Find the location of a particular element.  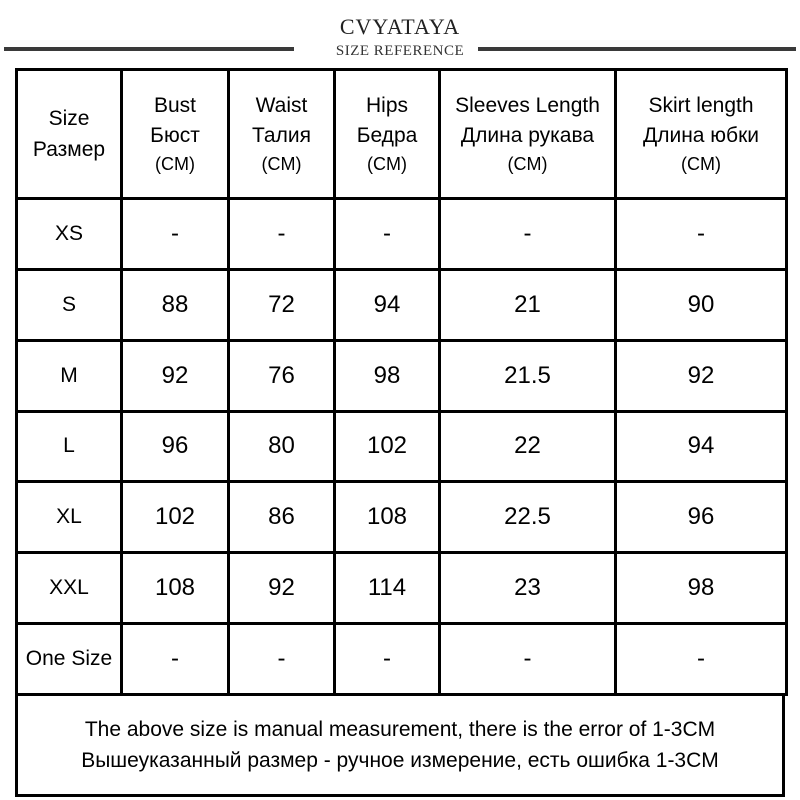

size-cell: XXL is located at coordinates (69, 588).